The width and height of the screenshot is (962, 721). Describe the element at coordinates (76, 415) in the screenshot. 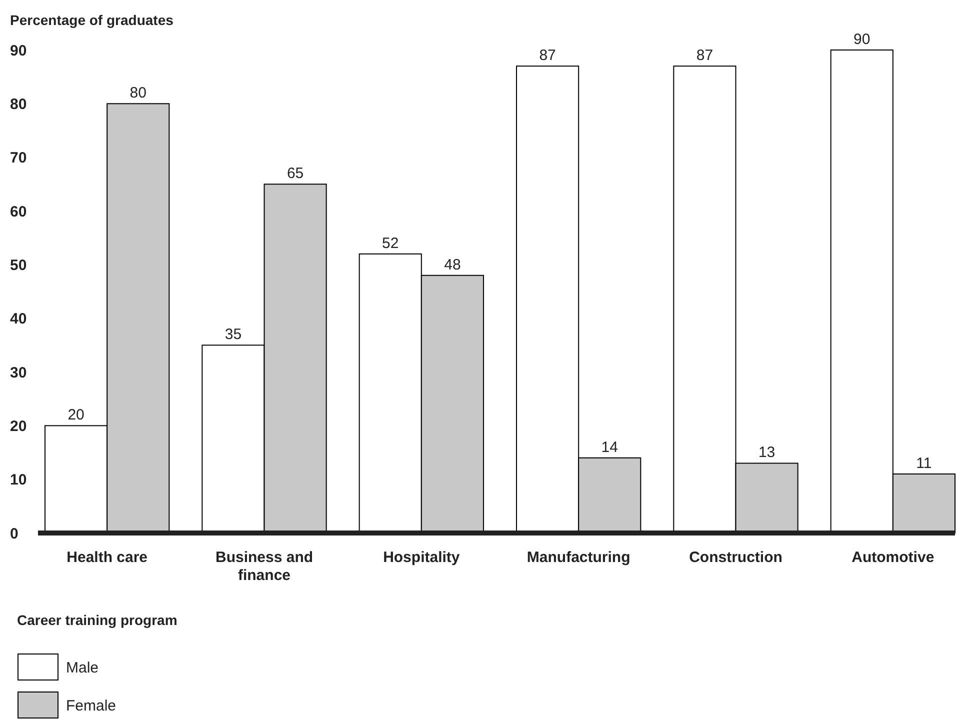

I see `data-label: 20` at that location.